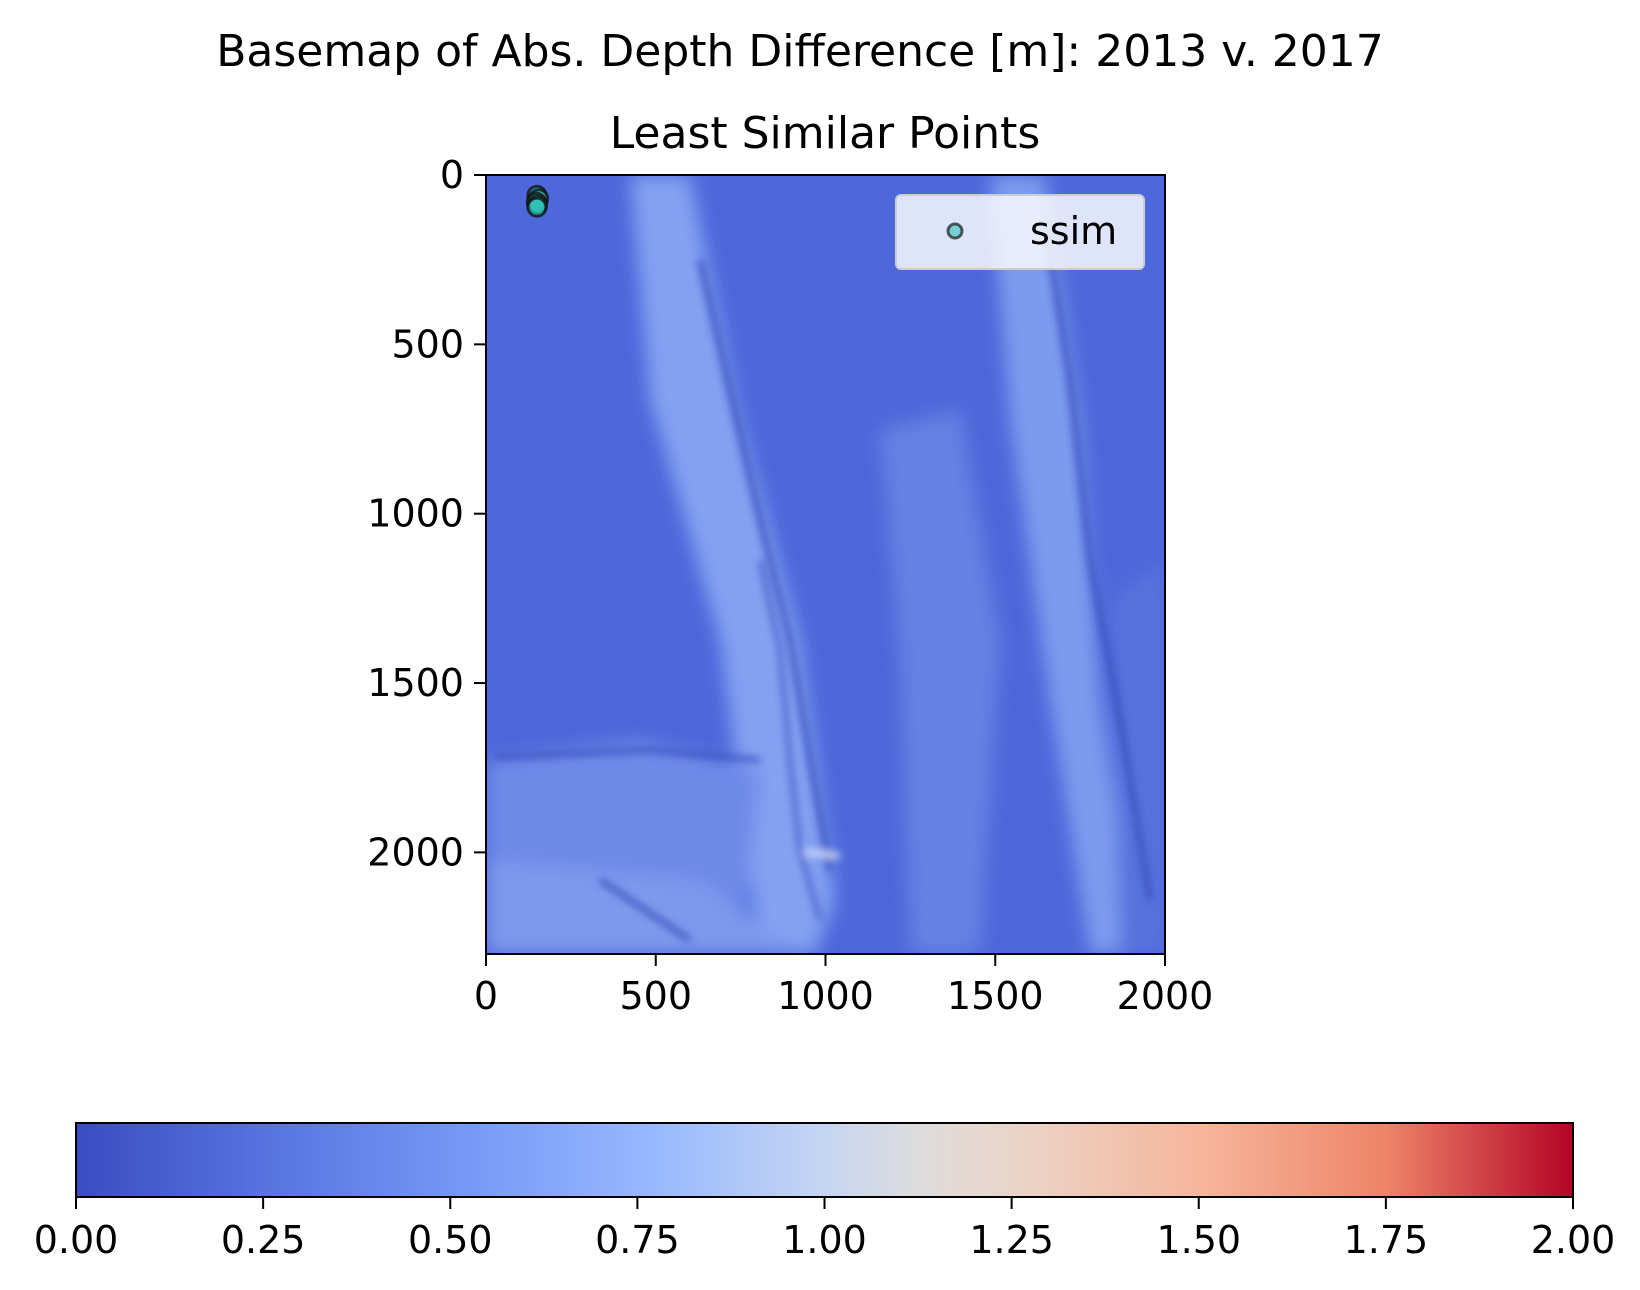  Describe the element at coordinates (1073, 231) in the screenshot. I see `legend-label-ssim: ssim` at that location.